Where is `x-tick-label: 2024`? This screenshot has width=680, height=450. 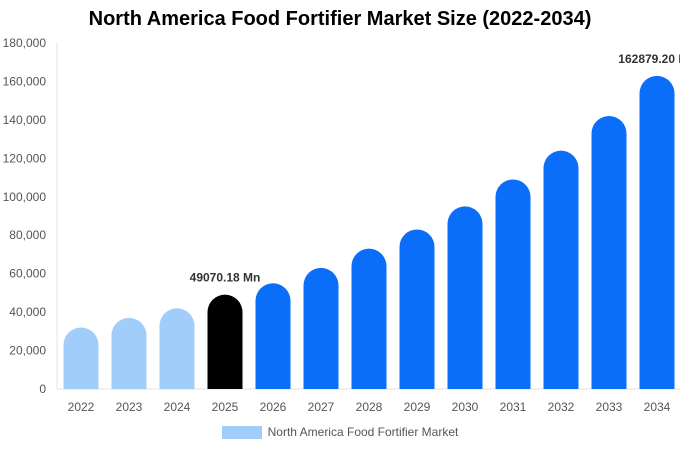 x-tick-label: 2024 is located at coordinates (177, 407).